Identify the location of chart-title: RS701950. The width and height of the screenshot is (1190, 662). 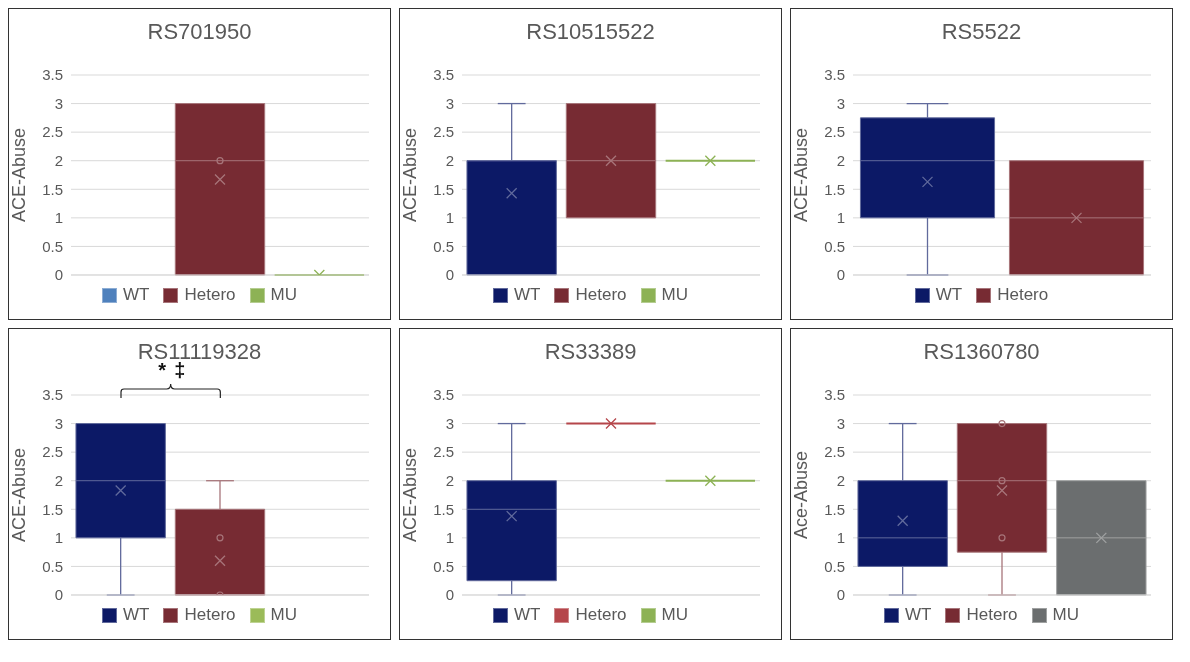
(199, 32).